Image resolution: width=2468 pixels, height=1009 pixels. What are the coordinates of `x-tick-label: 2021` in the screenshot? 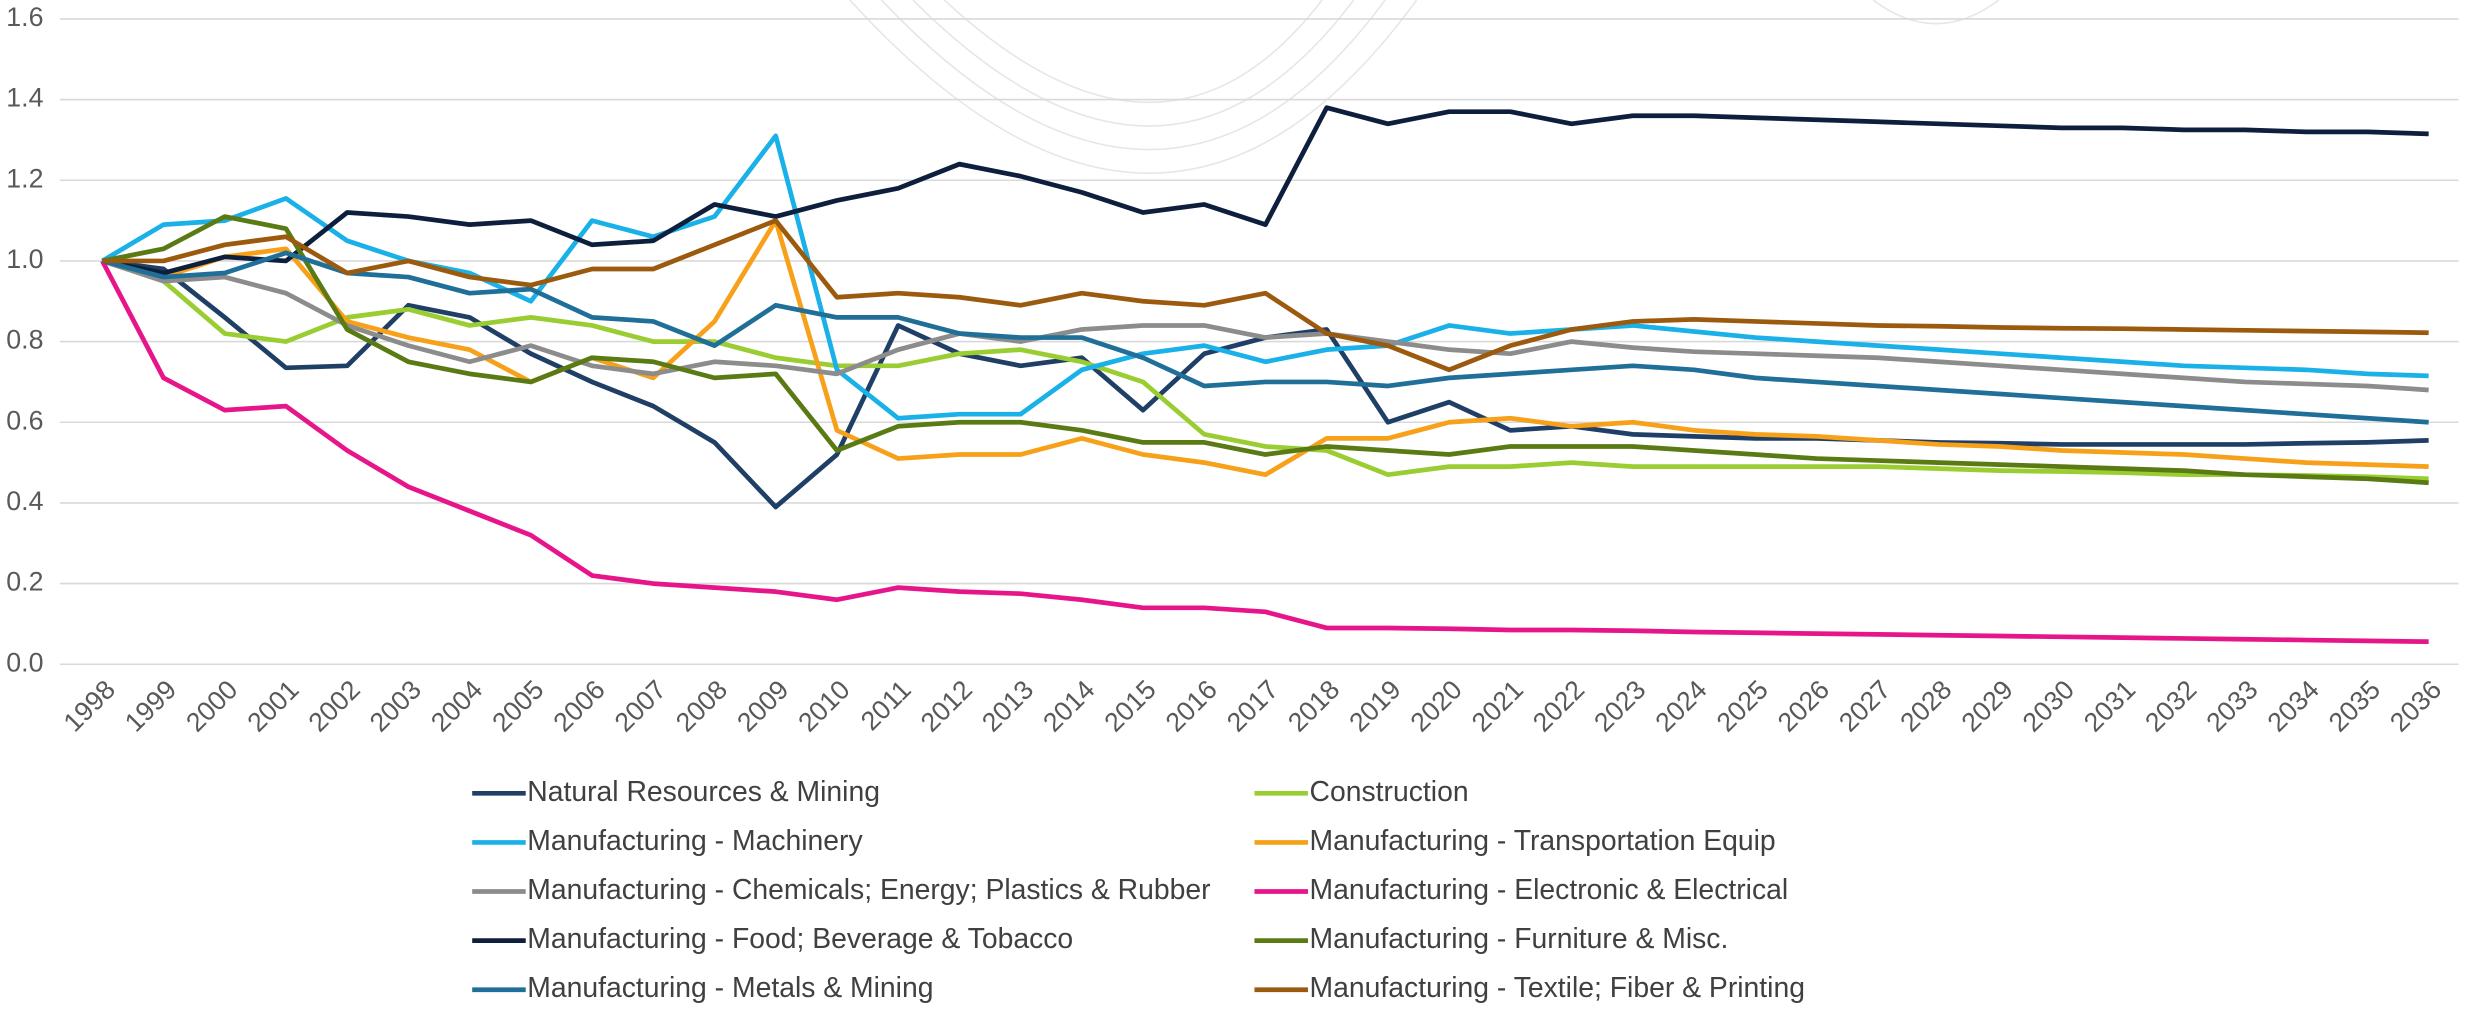 It's located at (1497, 705).